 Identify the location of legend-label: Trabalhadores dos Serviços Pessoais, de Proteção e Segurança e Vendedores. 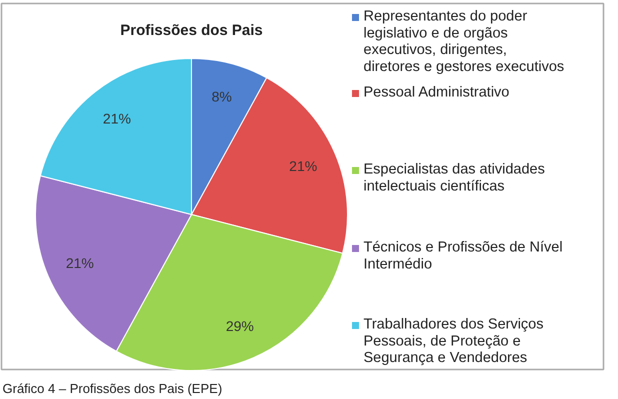
(454, 341).